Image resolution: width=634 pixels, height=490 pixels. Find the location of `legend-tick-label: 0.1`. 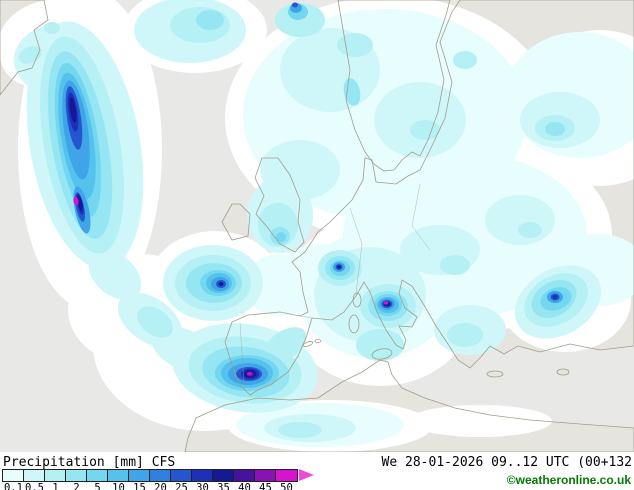

legend-tick-label: 0.1 is located at coordinates (13, 486).